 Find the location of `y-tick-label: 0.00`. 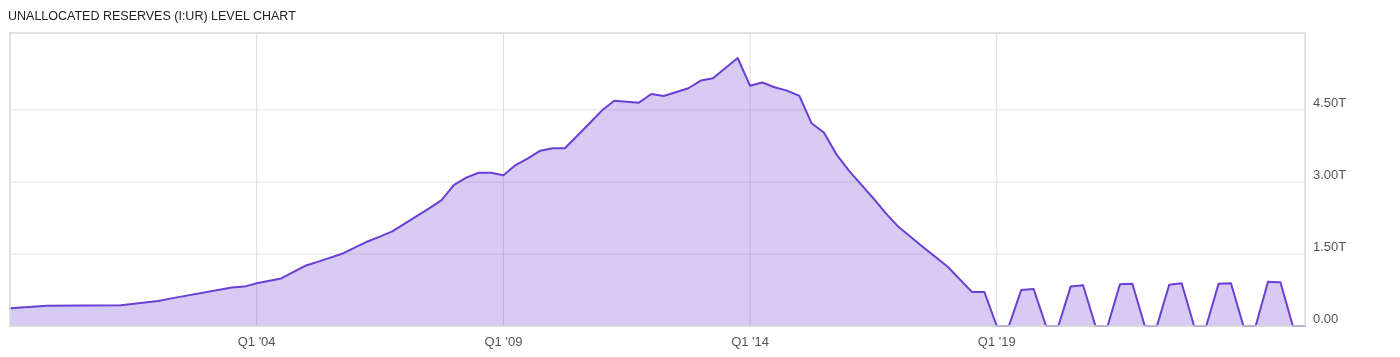

y-tick-label: 0.00 is located at coordinates (1326, 319).